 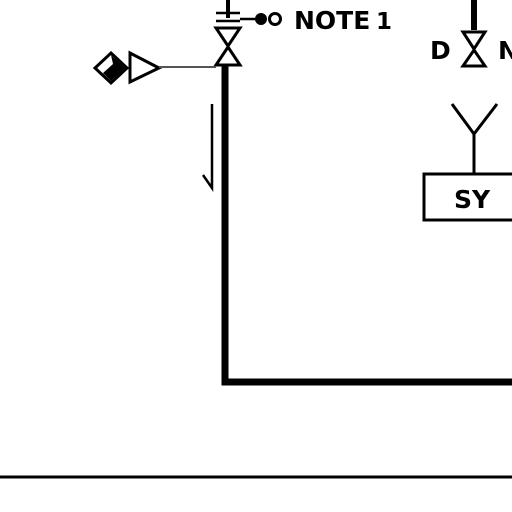 I want to click on box-label: SY, so click(x=472, y=199).